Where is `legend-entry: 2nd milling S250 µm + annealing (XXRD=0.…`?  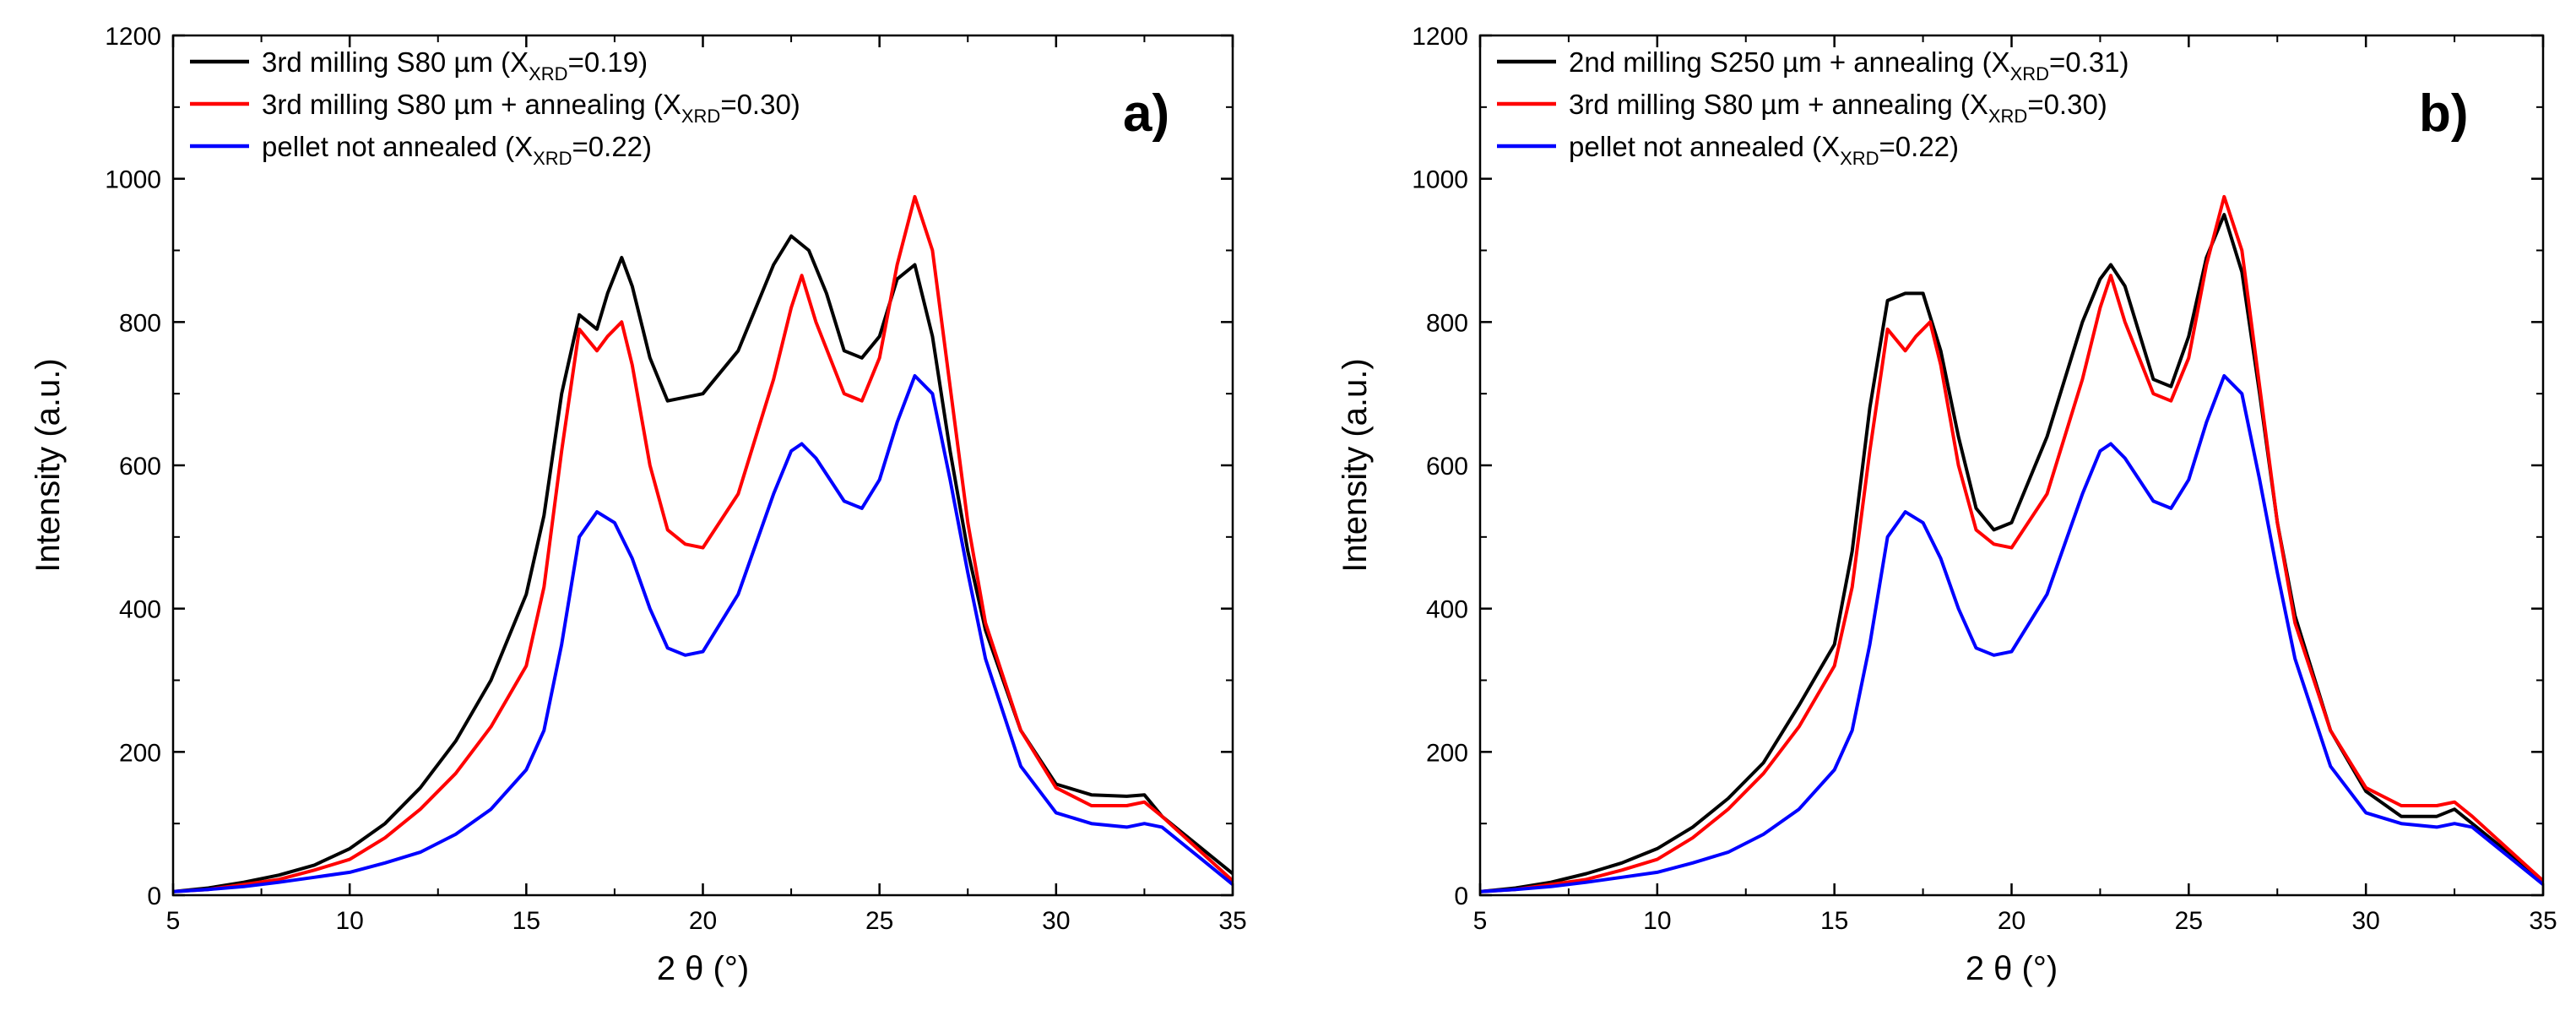 legend-entry: 2nd milling S250 µm + annealing (XXRD=0.… is located at coordinates (1849, 65).